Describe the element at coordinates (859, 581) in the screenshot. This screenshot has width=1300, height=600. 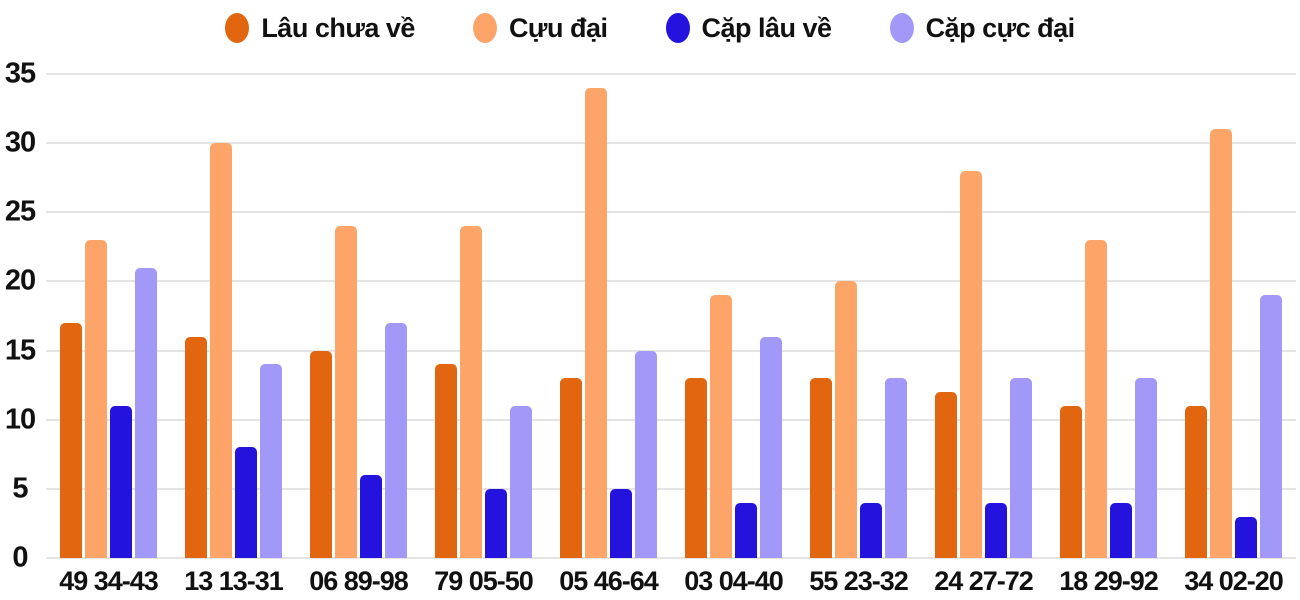
I see `x-axis-label: 55 23-32` at that location.